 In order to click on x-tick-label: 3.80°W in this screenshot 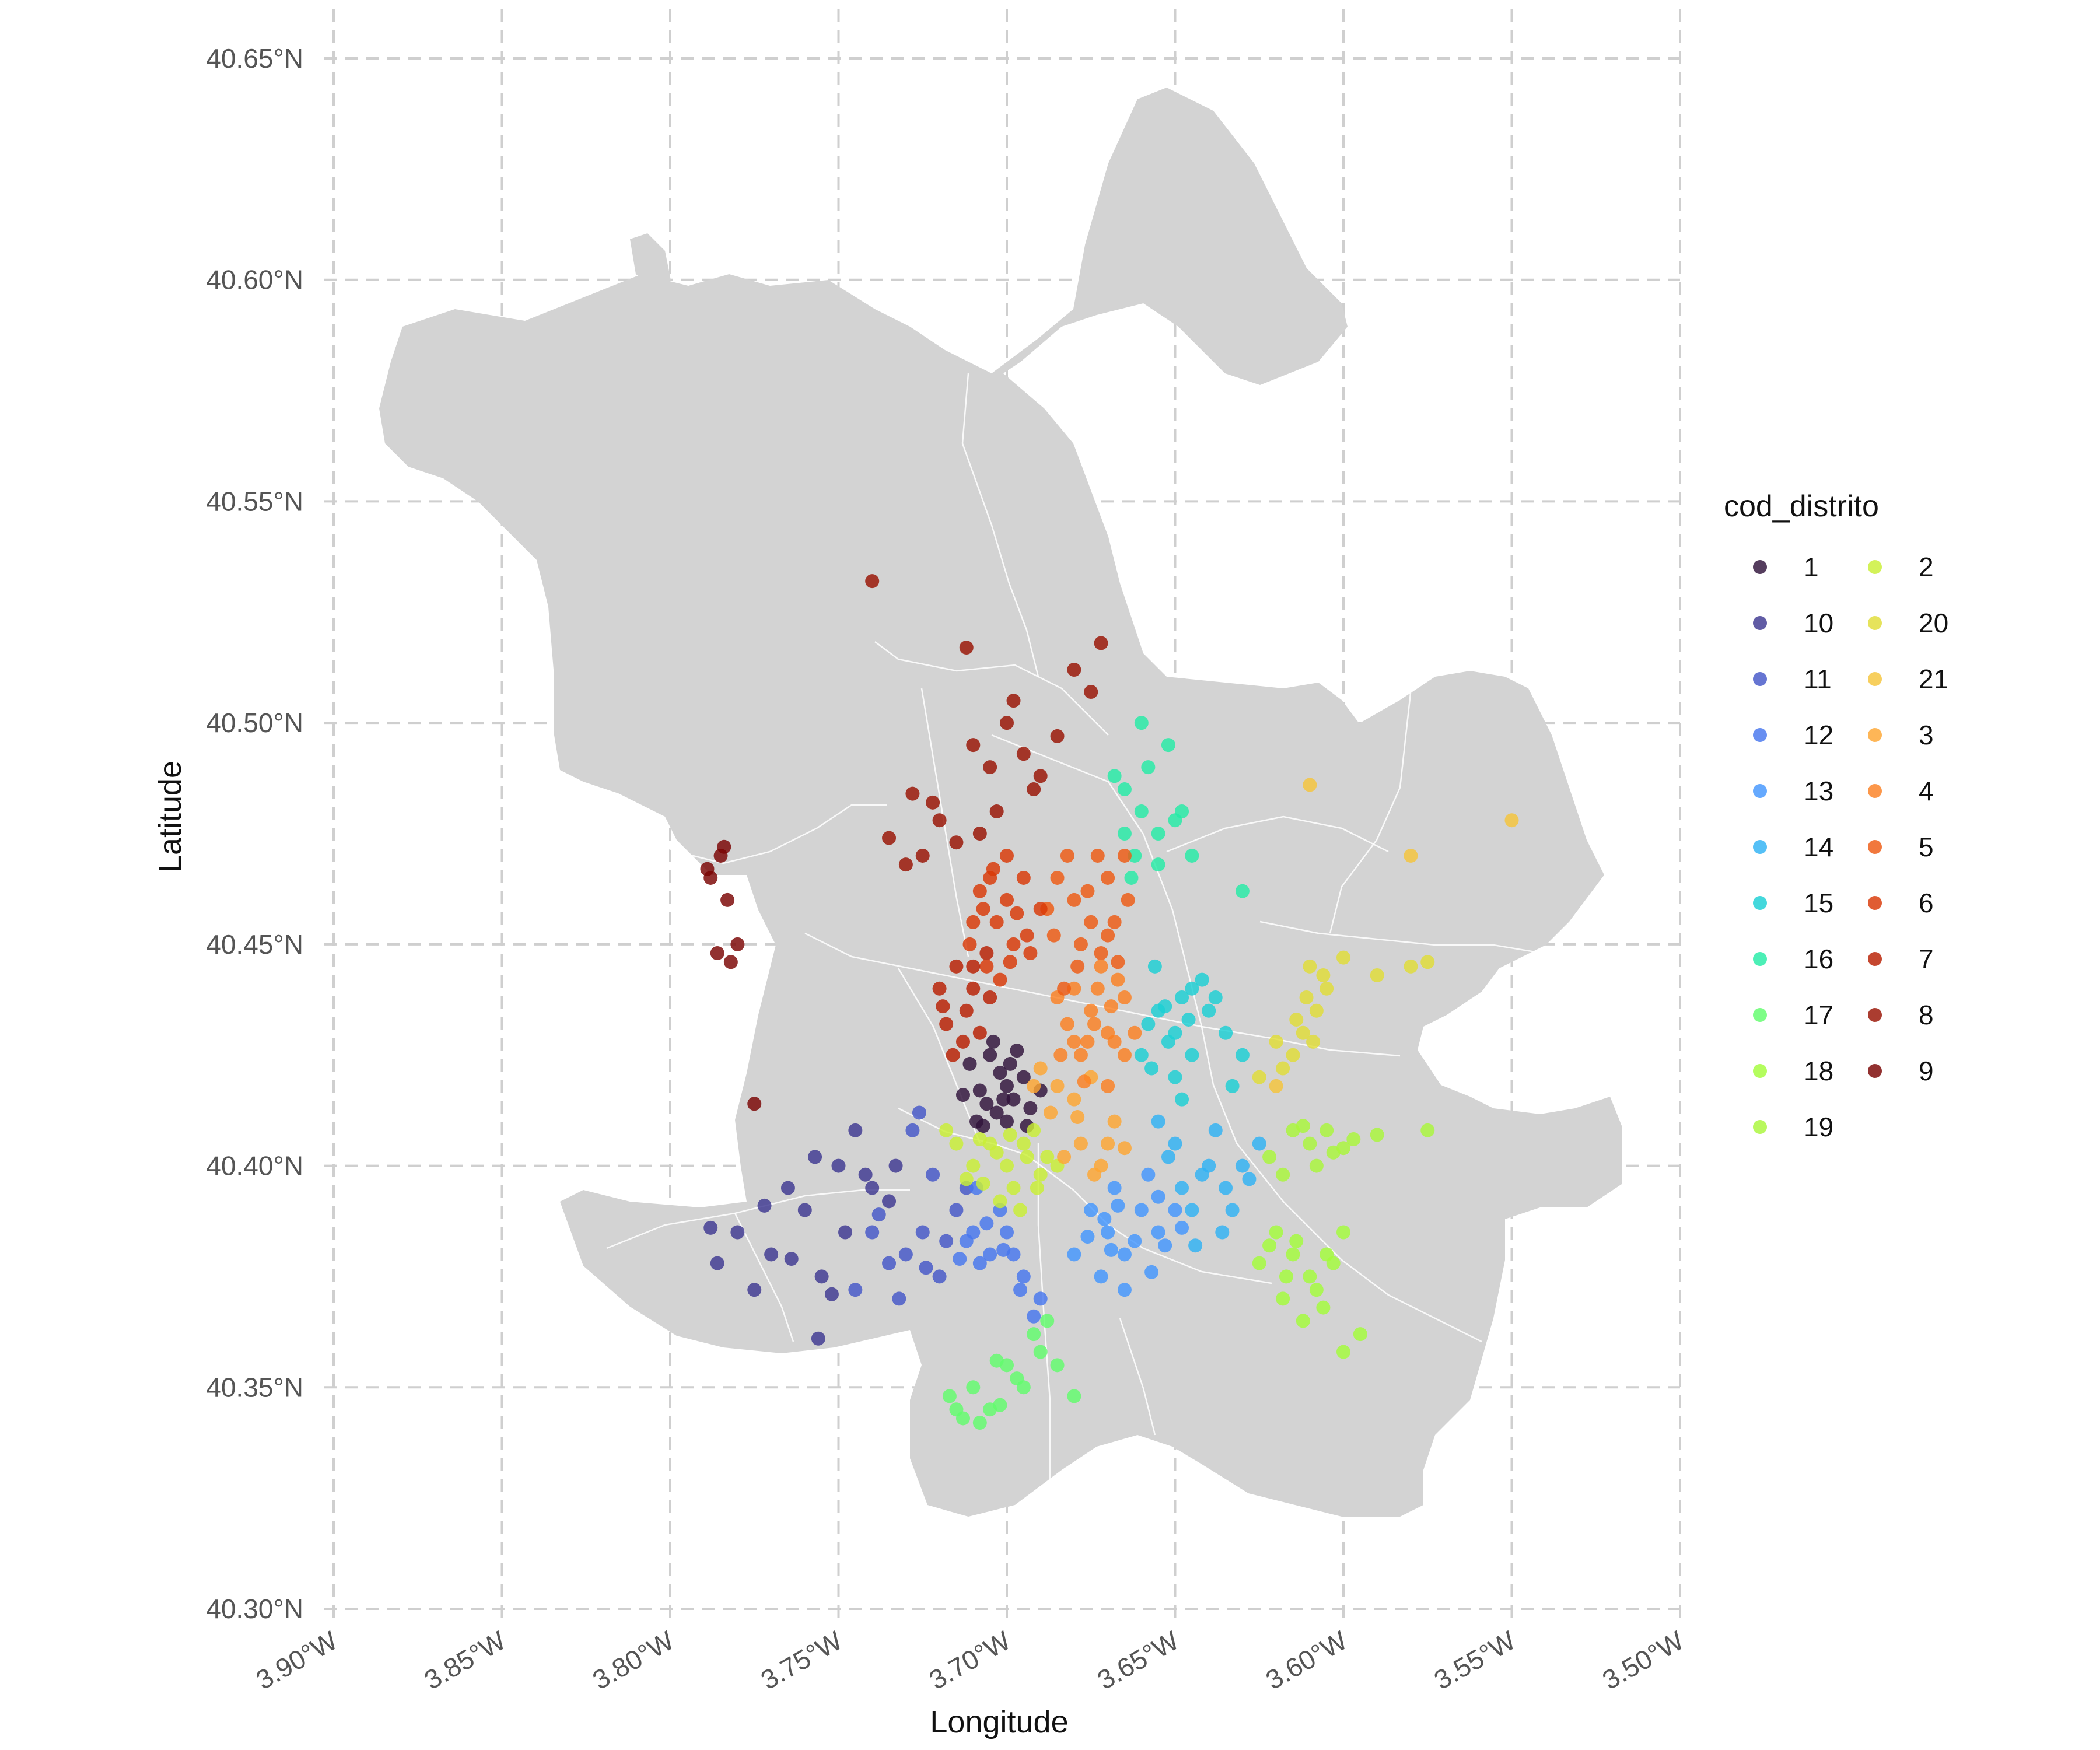, I will do `click(633, 1660)`.